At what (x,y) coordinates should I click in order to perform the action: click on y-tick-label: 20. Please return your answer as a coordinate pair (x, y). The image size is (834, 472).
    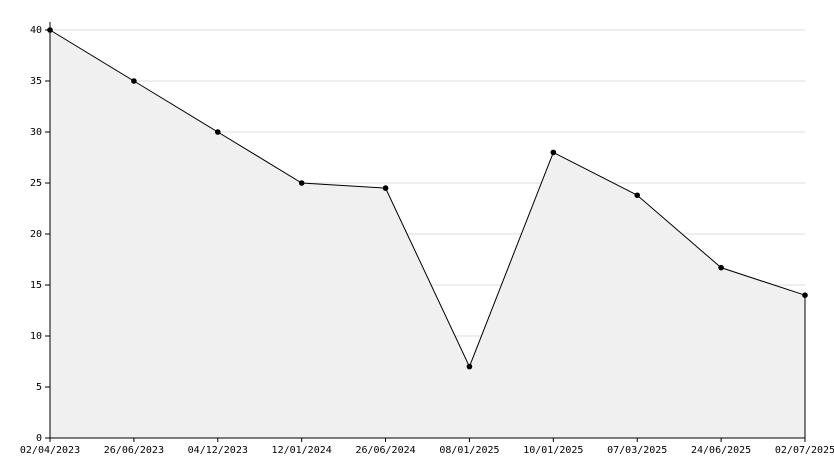
    Looking at the image, I should click on (36, 234).